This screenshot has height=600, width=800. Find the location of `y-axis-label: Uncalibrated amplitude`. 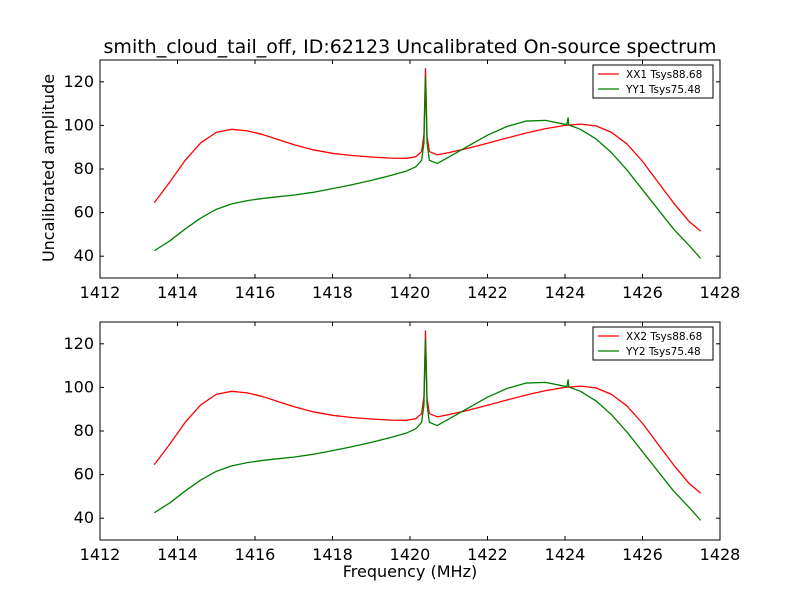

y-axis-label: Uncalibrated amplitude is located at coordinates (48, 168).